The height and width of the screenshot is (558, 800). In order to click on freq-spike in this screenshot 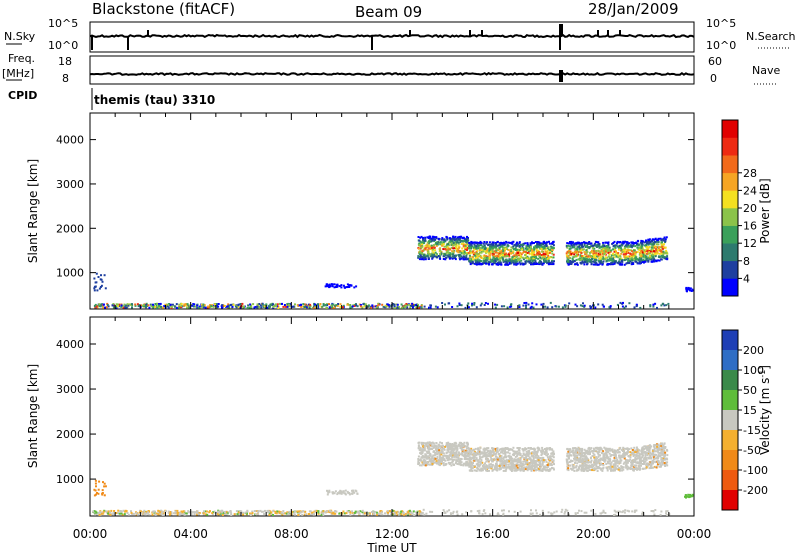, I will do `click(561, 76)`.